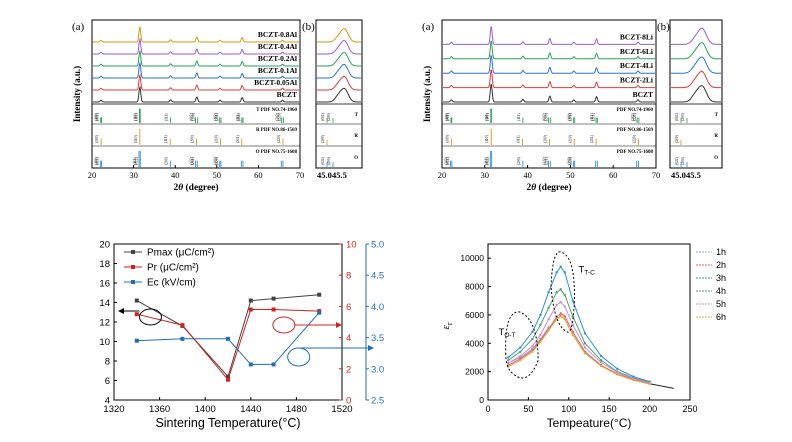  What do you see at coordinates (200, 187) in the screenshot?
I see `x-label-suffix: (degree)` at bounding box center [200, 187].